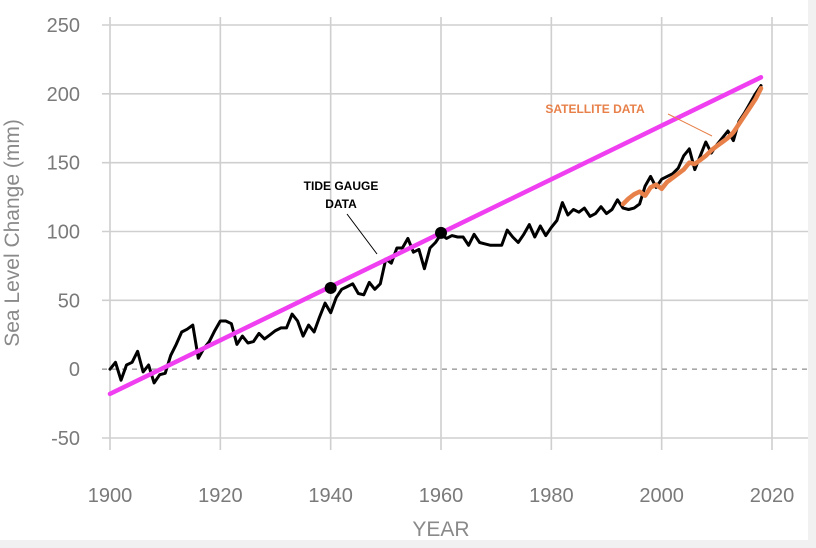 The height and width of the screenshot is (548, 816). Describe the element at coordinates (63, 164) in the screenshot. I see `y-tick-label-150: 150` at that location.